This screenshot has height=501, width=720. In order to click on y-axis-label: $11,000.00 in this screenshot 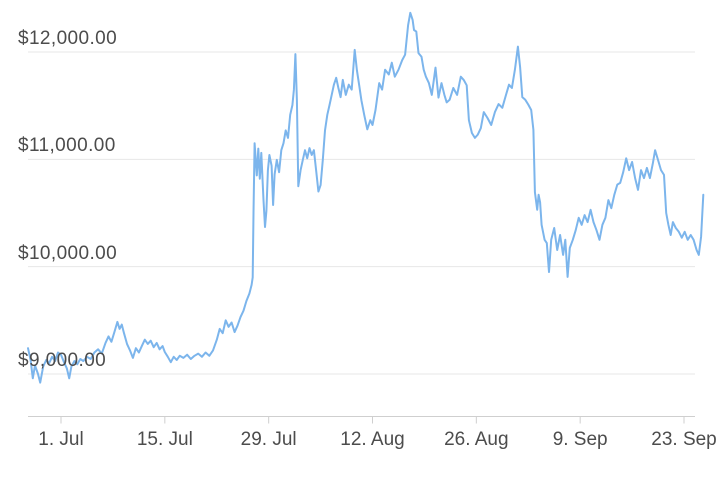, I will do `click(67, 146)`.